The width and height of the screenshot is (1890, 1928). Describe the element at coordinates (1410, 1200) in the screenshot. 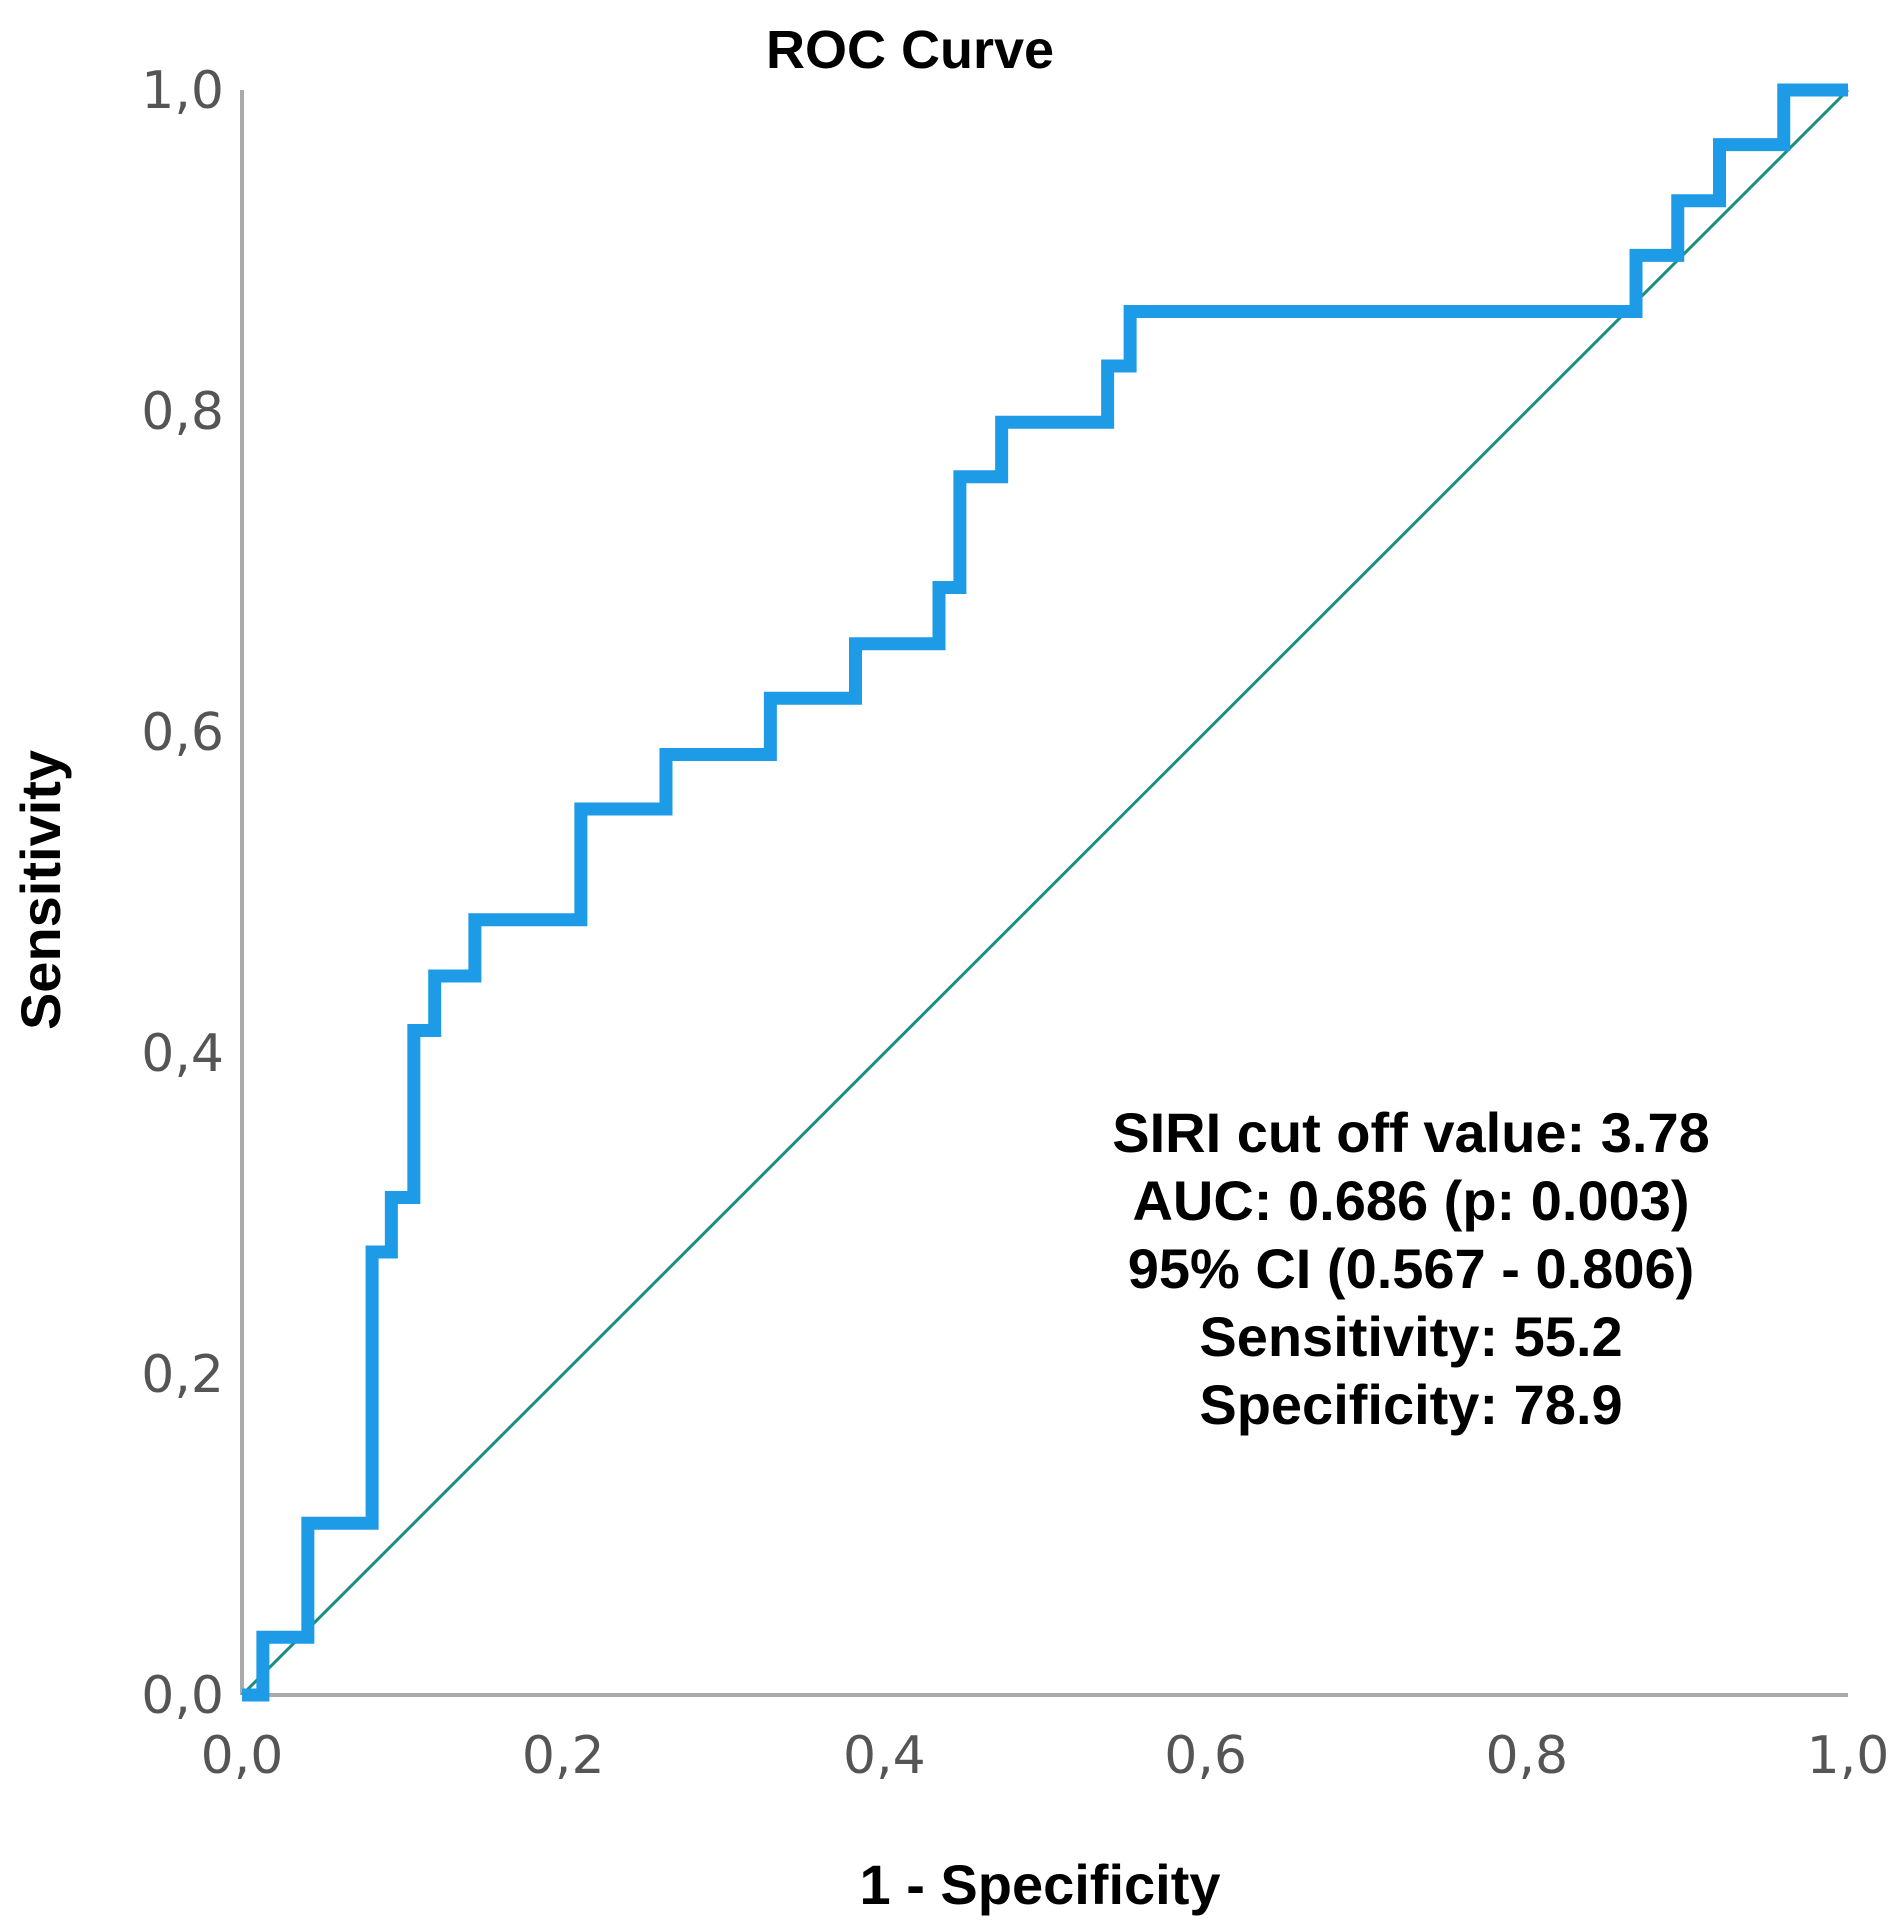

I see `annotation-auc: AUC: 0.686 (p: 0.003)` at that location.